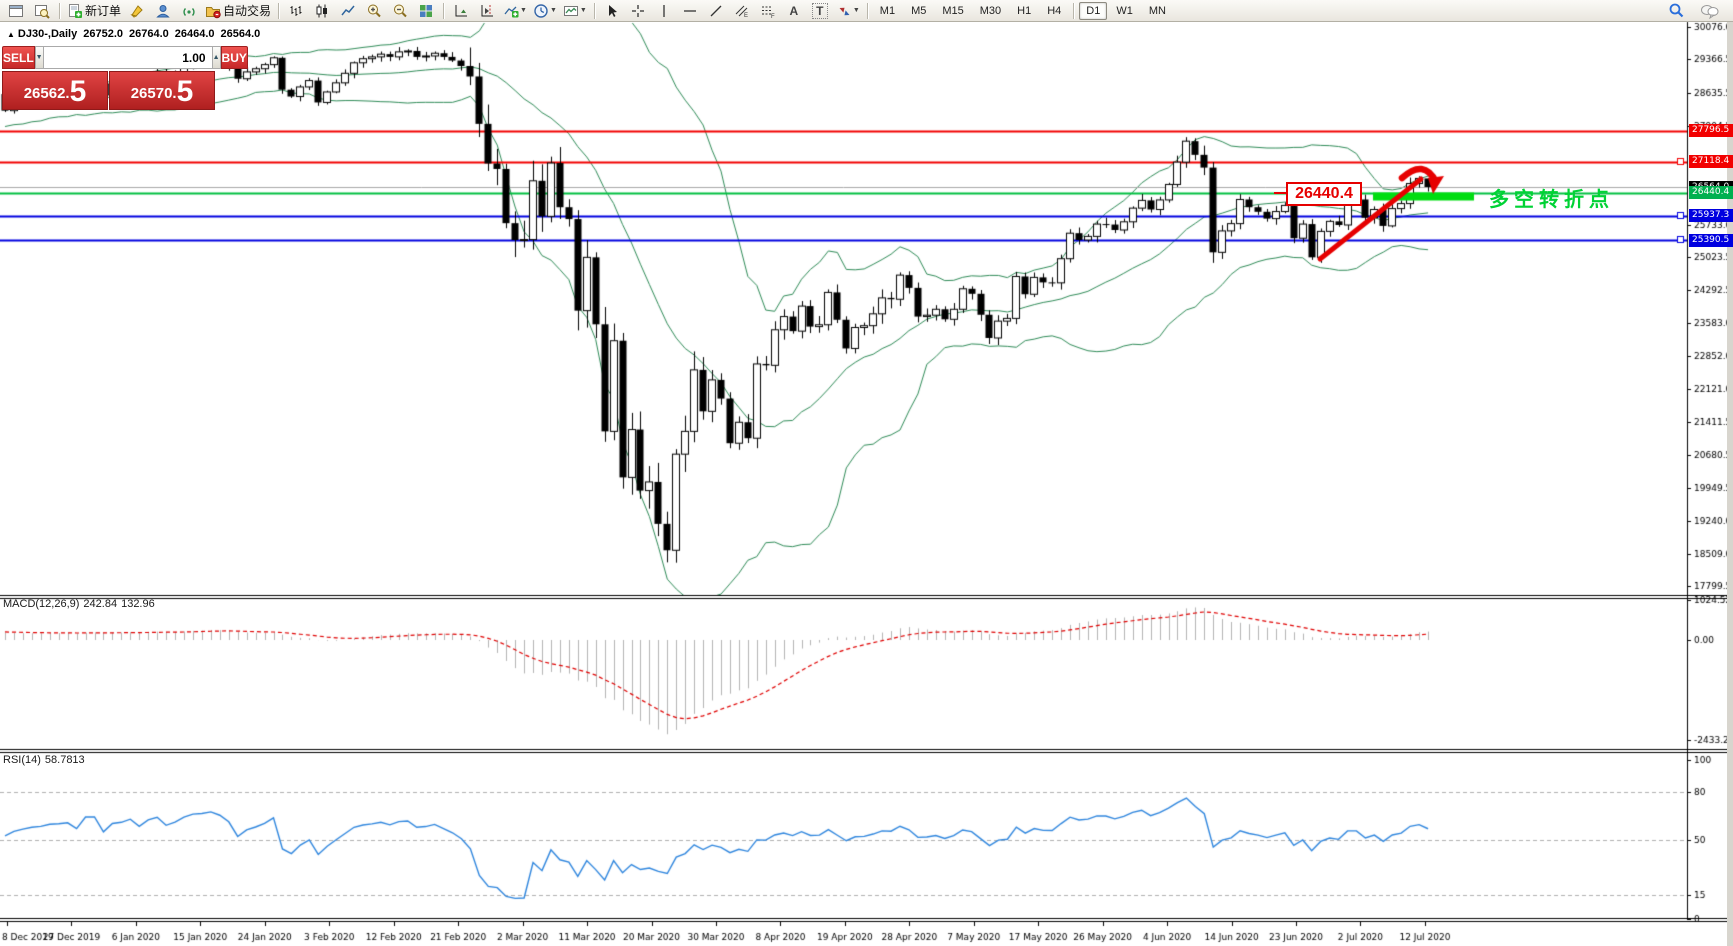  Describe the element at coordinates (189, 11) in the screenshot. I see `signal-icon` at that location.